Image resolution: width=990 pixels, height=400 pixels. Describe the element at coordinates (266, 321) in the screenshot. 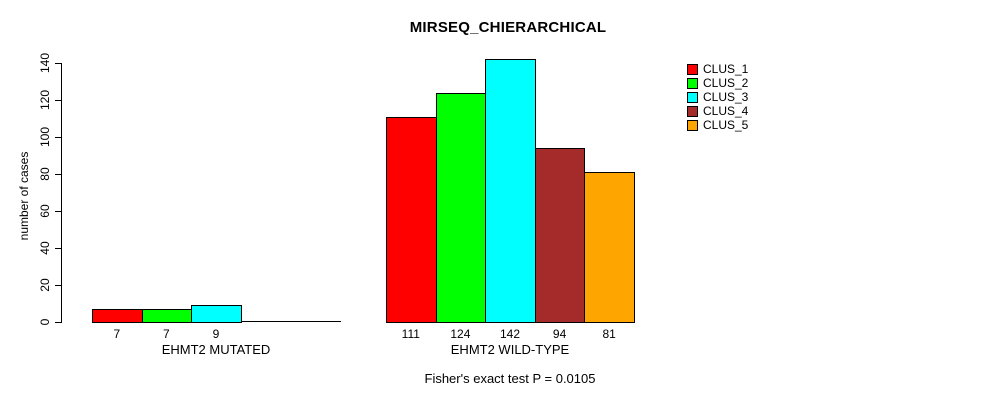

I see `bar-CLUS_4-zero` at that location.